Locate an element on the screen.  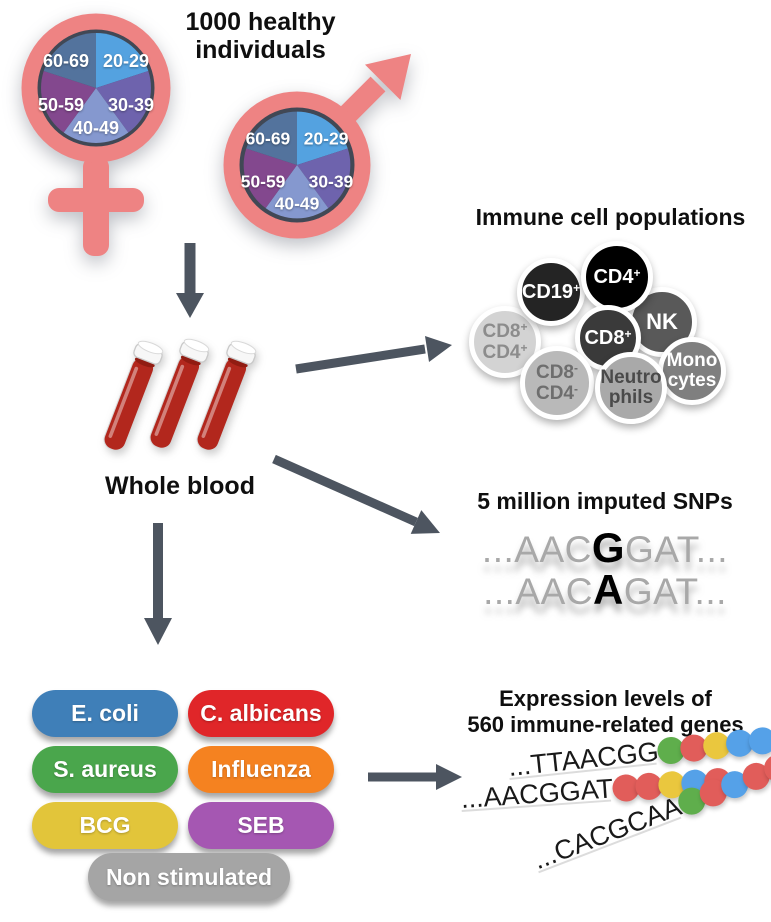
stimulus-nonstimulated: Non stimulated is located at coordinates (189, 877).